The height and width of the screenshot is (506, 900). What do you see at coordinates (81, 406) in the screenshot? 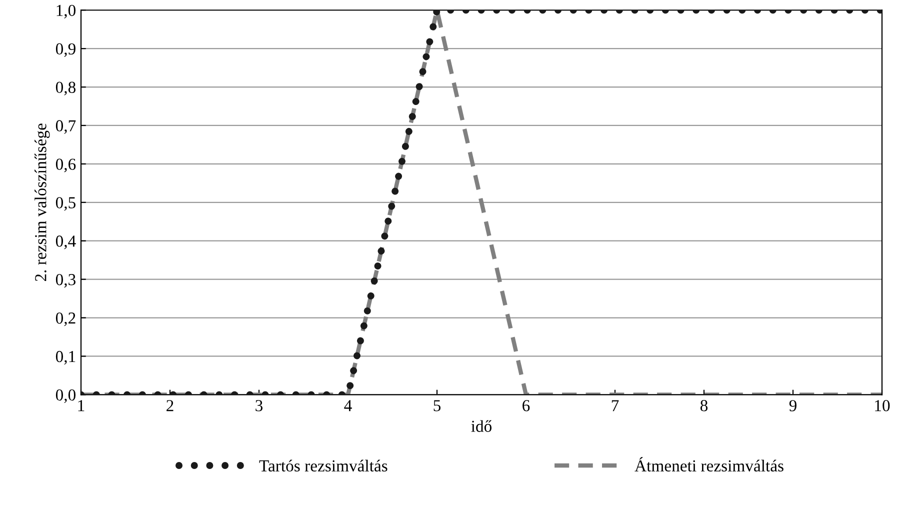
I see `x-tick-label: 1` at bounding box center [81, 406].